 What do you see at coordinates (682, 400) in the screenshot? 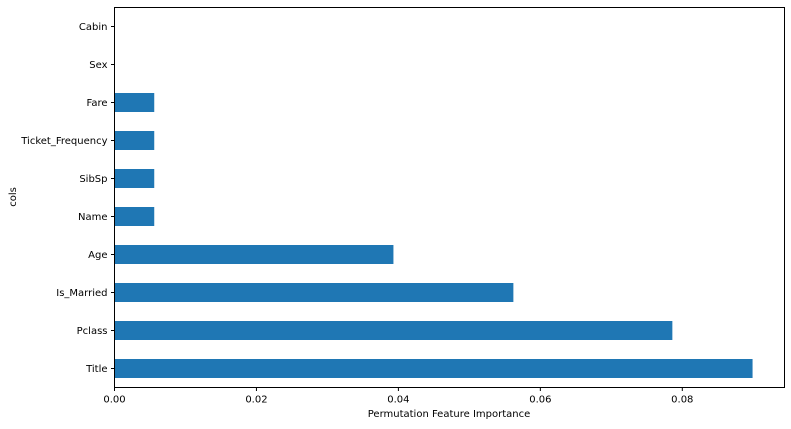
I see `x-tick-label: 0.08` at bounding box center [682, 400].